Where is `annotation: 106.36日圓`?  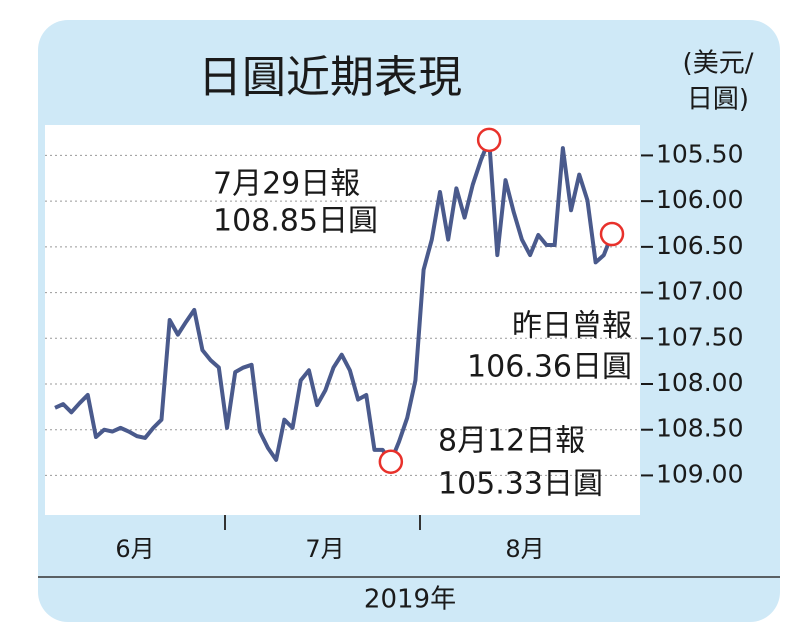
annotation: 106.36日圓 is located at coordinates (549, 367).